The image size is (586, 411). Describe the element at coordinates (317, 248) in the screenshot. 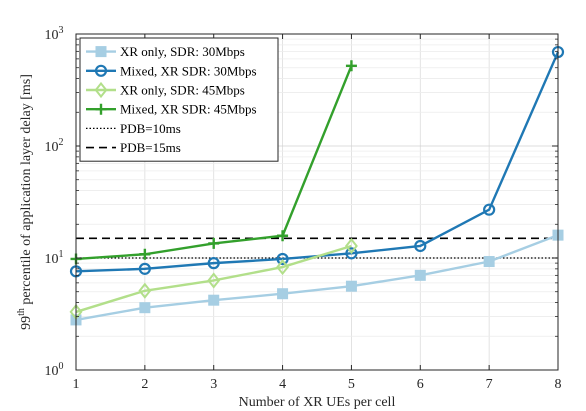

I see `reference-lines` at that location.